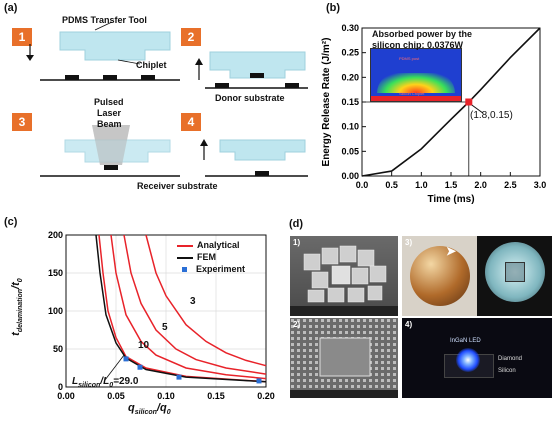  What do you see at coordinates (515, 272) in the screenshot?
I see `chip-in-view` at bounding box center [515, 272].